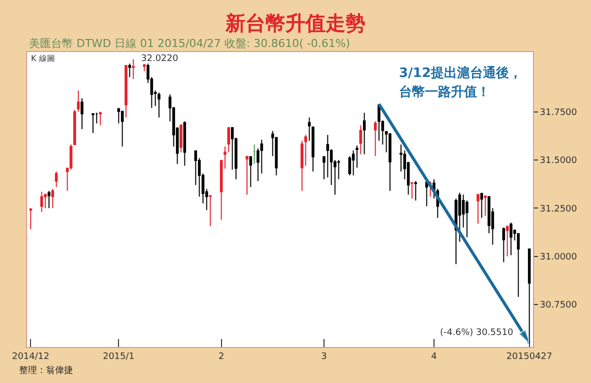 Image resolution: width=591 pixels, height=383 pixels. I want to click on x-tick-label: 20150427, so click(529, 357).